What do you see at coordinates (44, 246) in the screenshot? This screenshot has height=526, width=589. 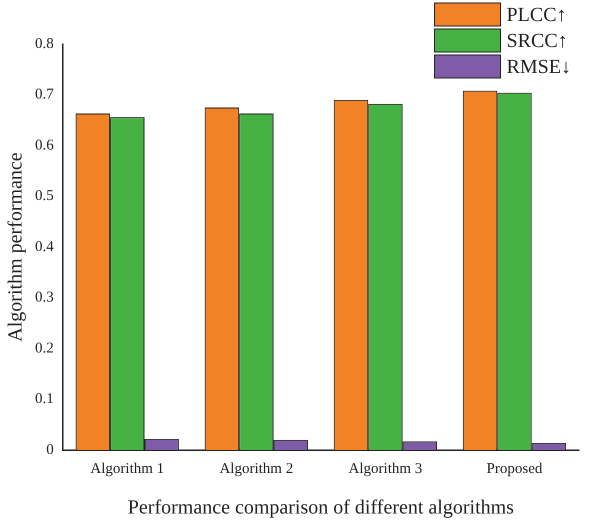 I see `y-tick-label: 0.4` at bounding box center [44, 246].